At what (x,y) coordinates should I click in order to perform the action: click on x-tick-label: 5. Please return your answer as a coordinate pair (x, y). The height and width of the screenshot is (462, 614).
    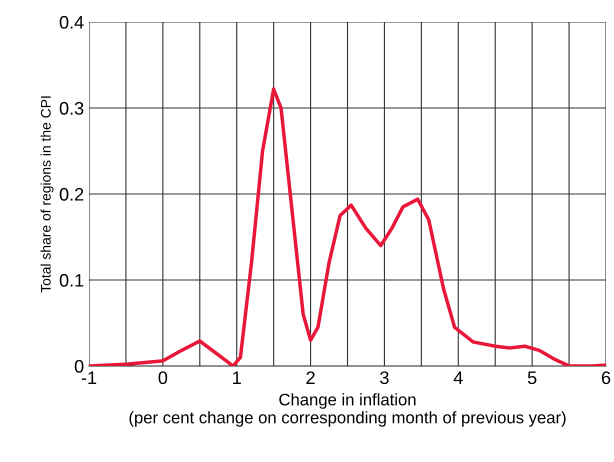
    Looking at the image, I should click on (532, 378).